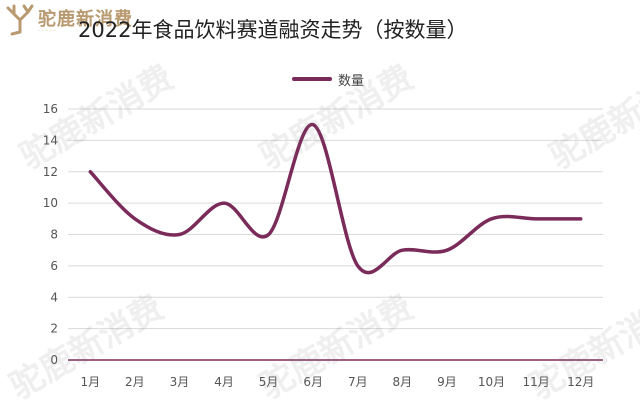 This screenshot has height=408, width=640. I want to click on brand-logo: 驼鹿新消费 ·····, so click(84, 21).